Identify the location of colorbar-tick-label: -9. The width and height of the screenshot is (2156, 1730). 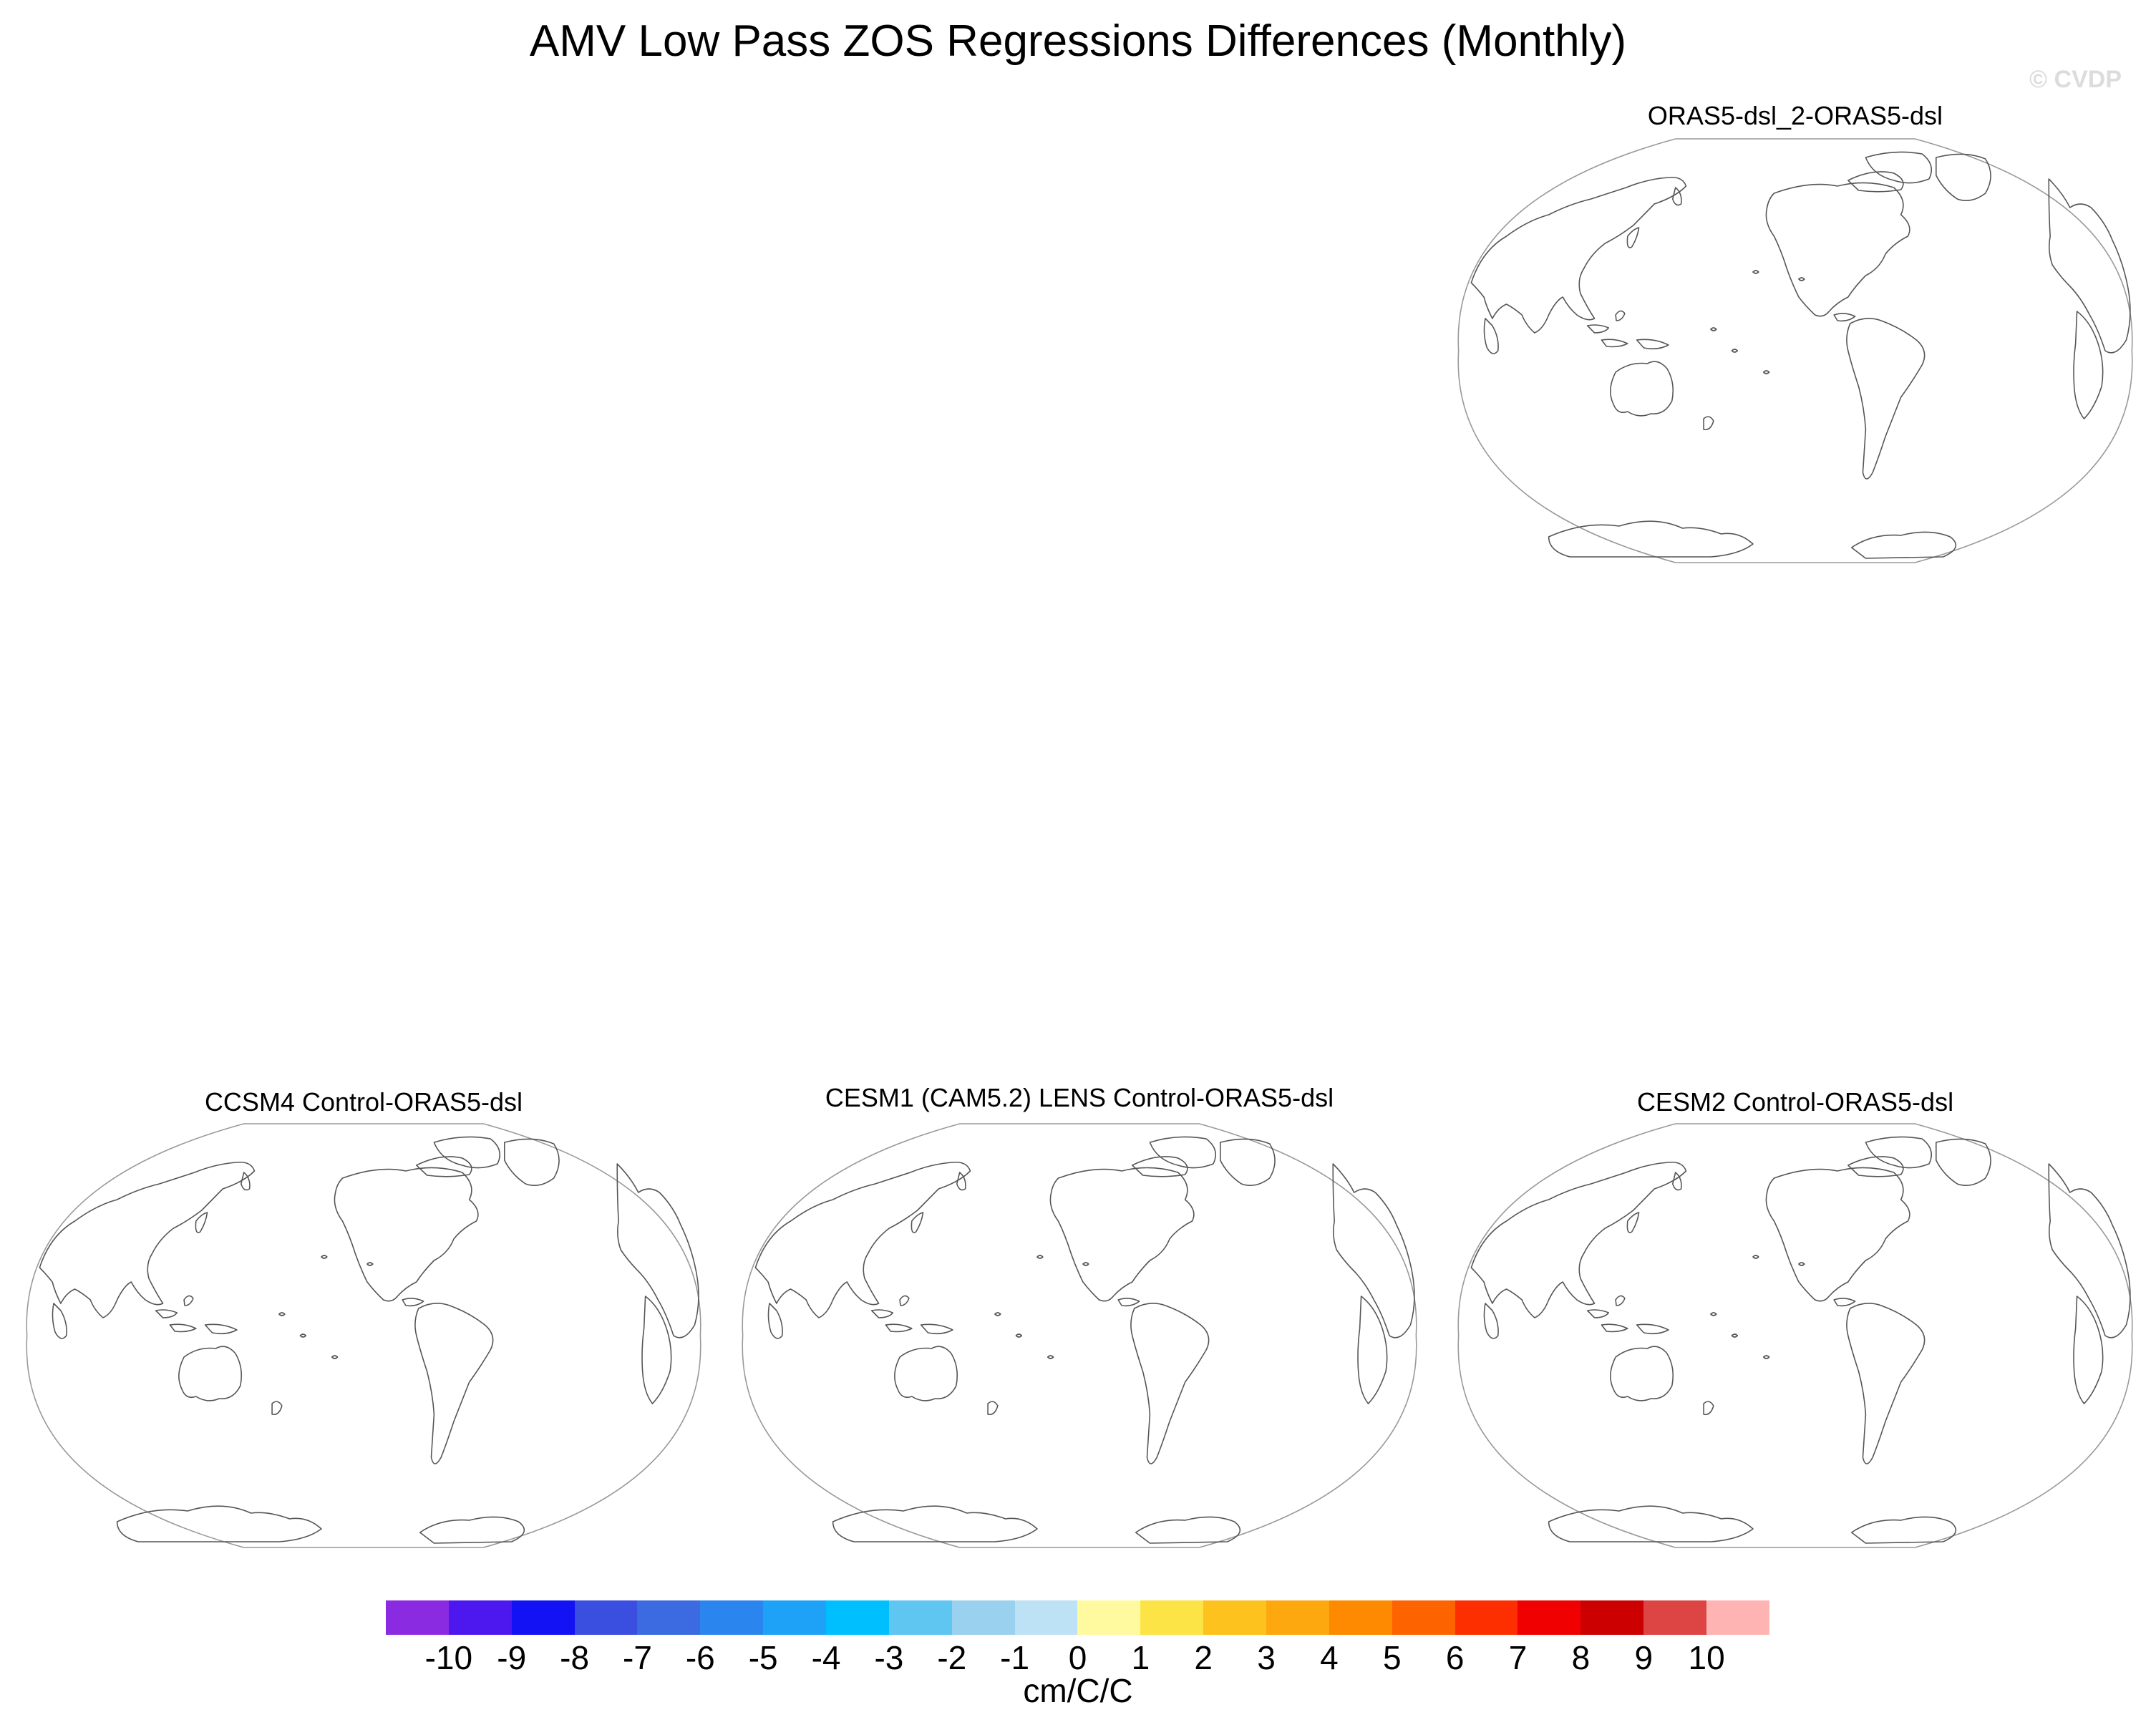
(512, 1657).